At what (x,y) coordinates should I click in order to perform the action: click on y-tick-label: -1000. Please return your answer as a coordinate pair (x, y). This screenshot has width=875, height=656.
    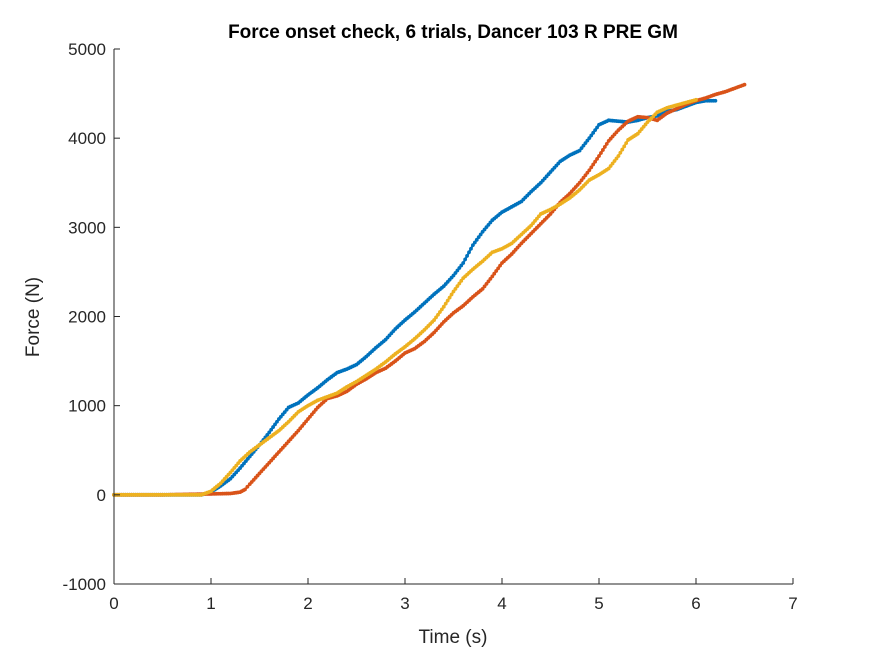
    Looking at the image, I should click on (84, 584).